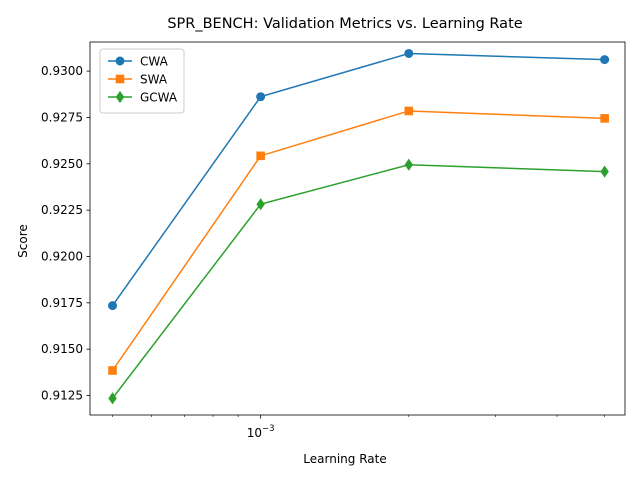 Image resolution: width=640 pixels, height=480 pixels. I want to click on y-tick-label: 0.9225, so click(62, 210).